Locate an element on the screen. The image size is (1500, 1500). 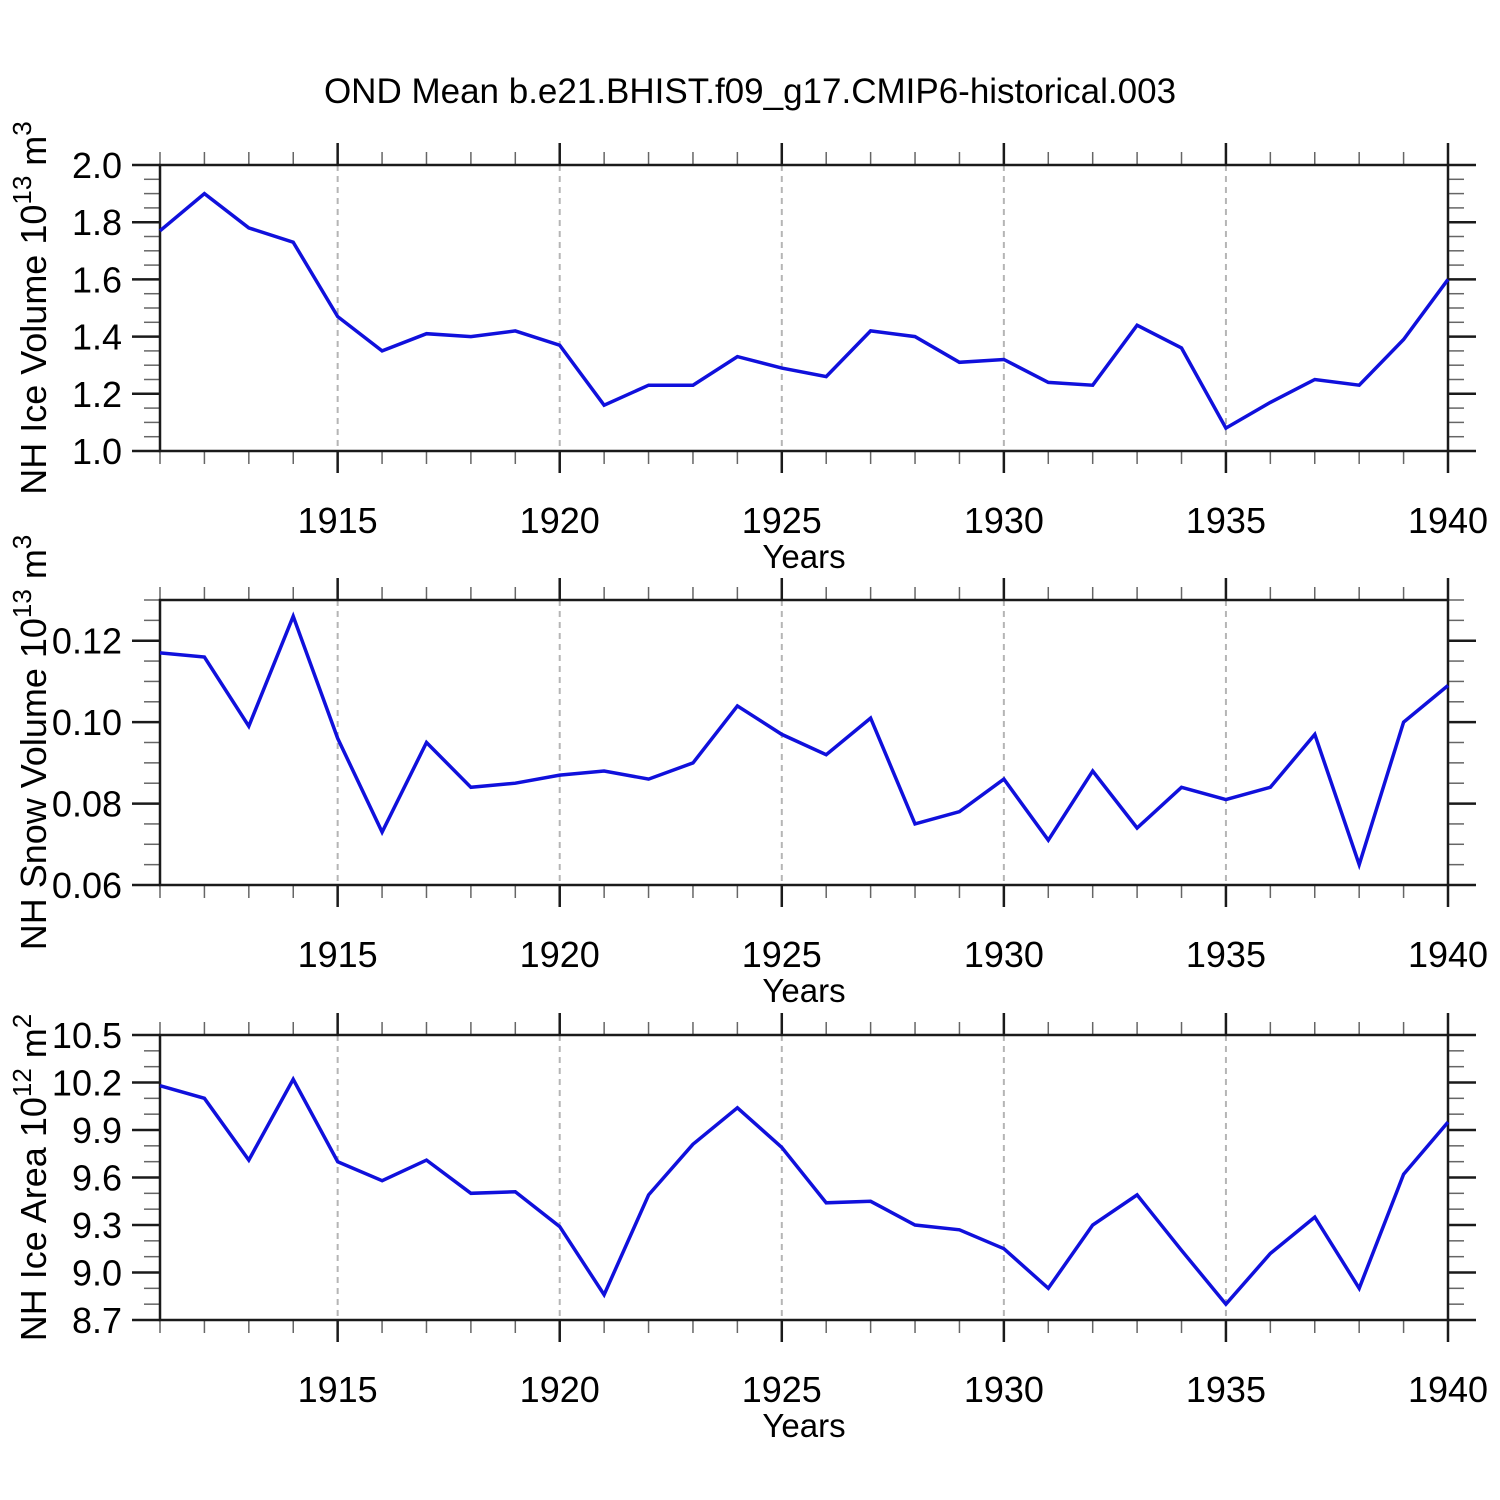
y-tick-label: 1.8 is located at coordinates (97, 222).